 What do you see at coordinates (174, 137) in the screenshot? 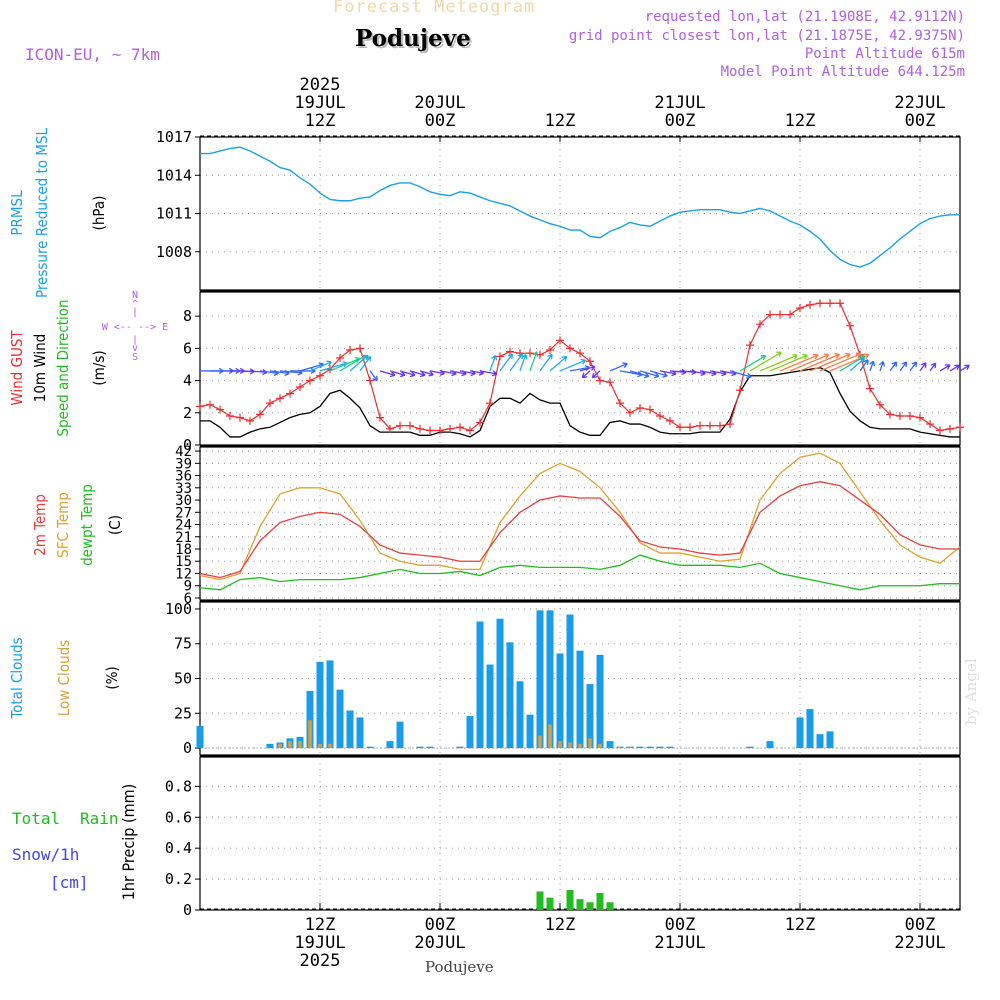
I see `y-tick-label: 1017` at bounding box center [174, 137].